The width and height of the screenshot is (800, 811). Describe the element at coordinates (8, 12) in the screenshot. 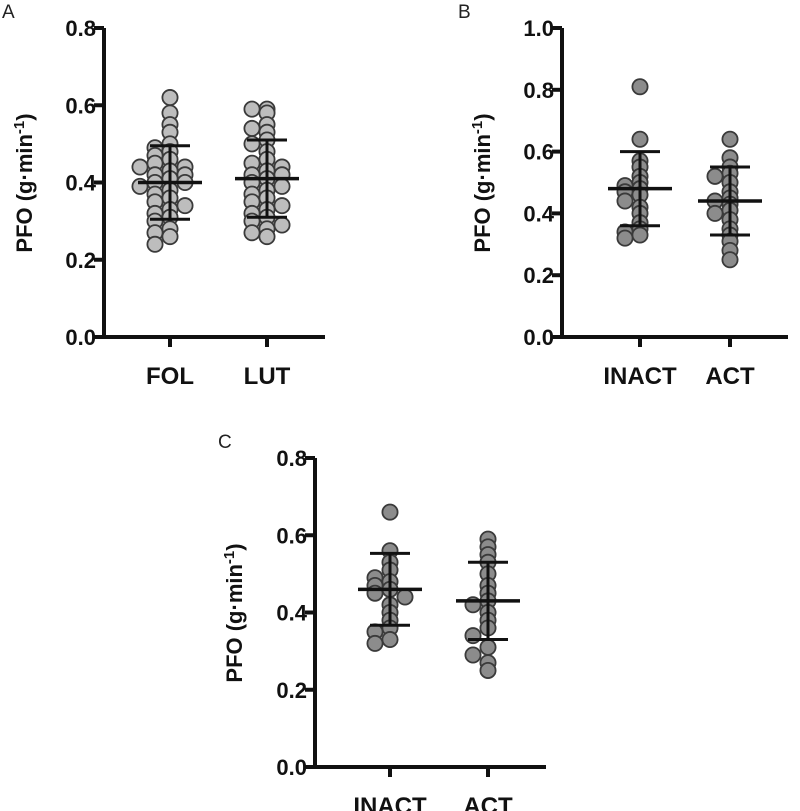

I see `panel-a-letter: A` at that location.